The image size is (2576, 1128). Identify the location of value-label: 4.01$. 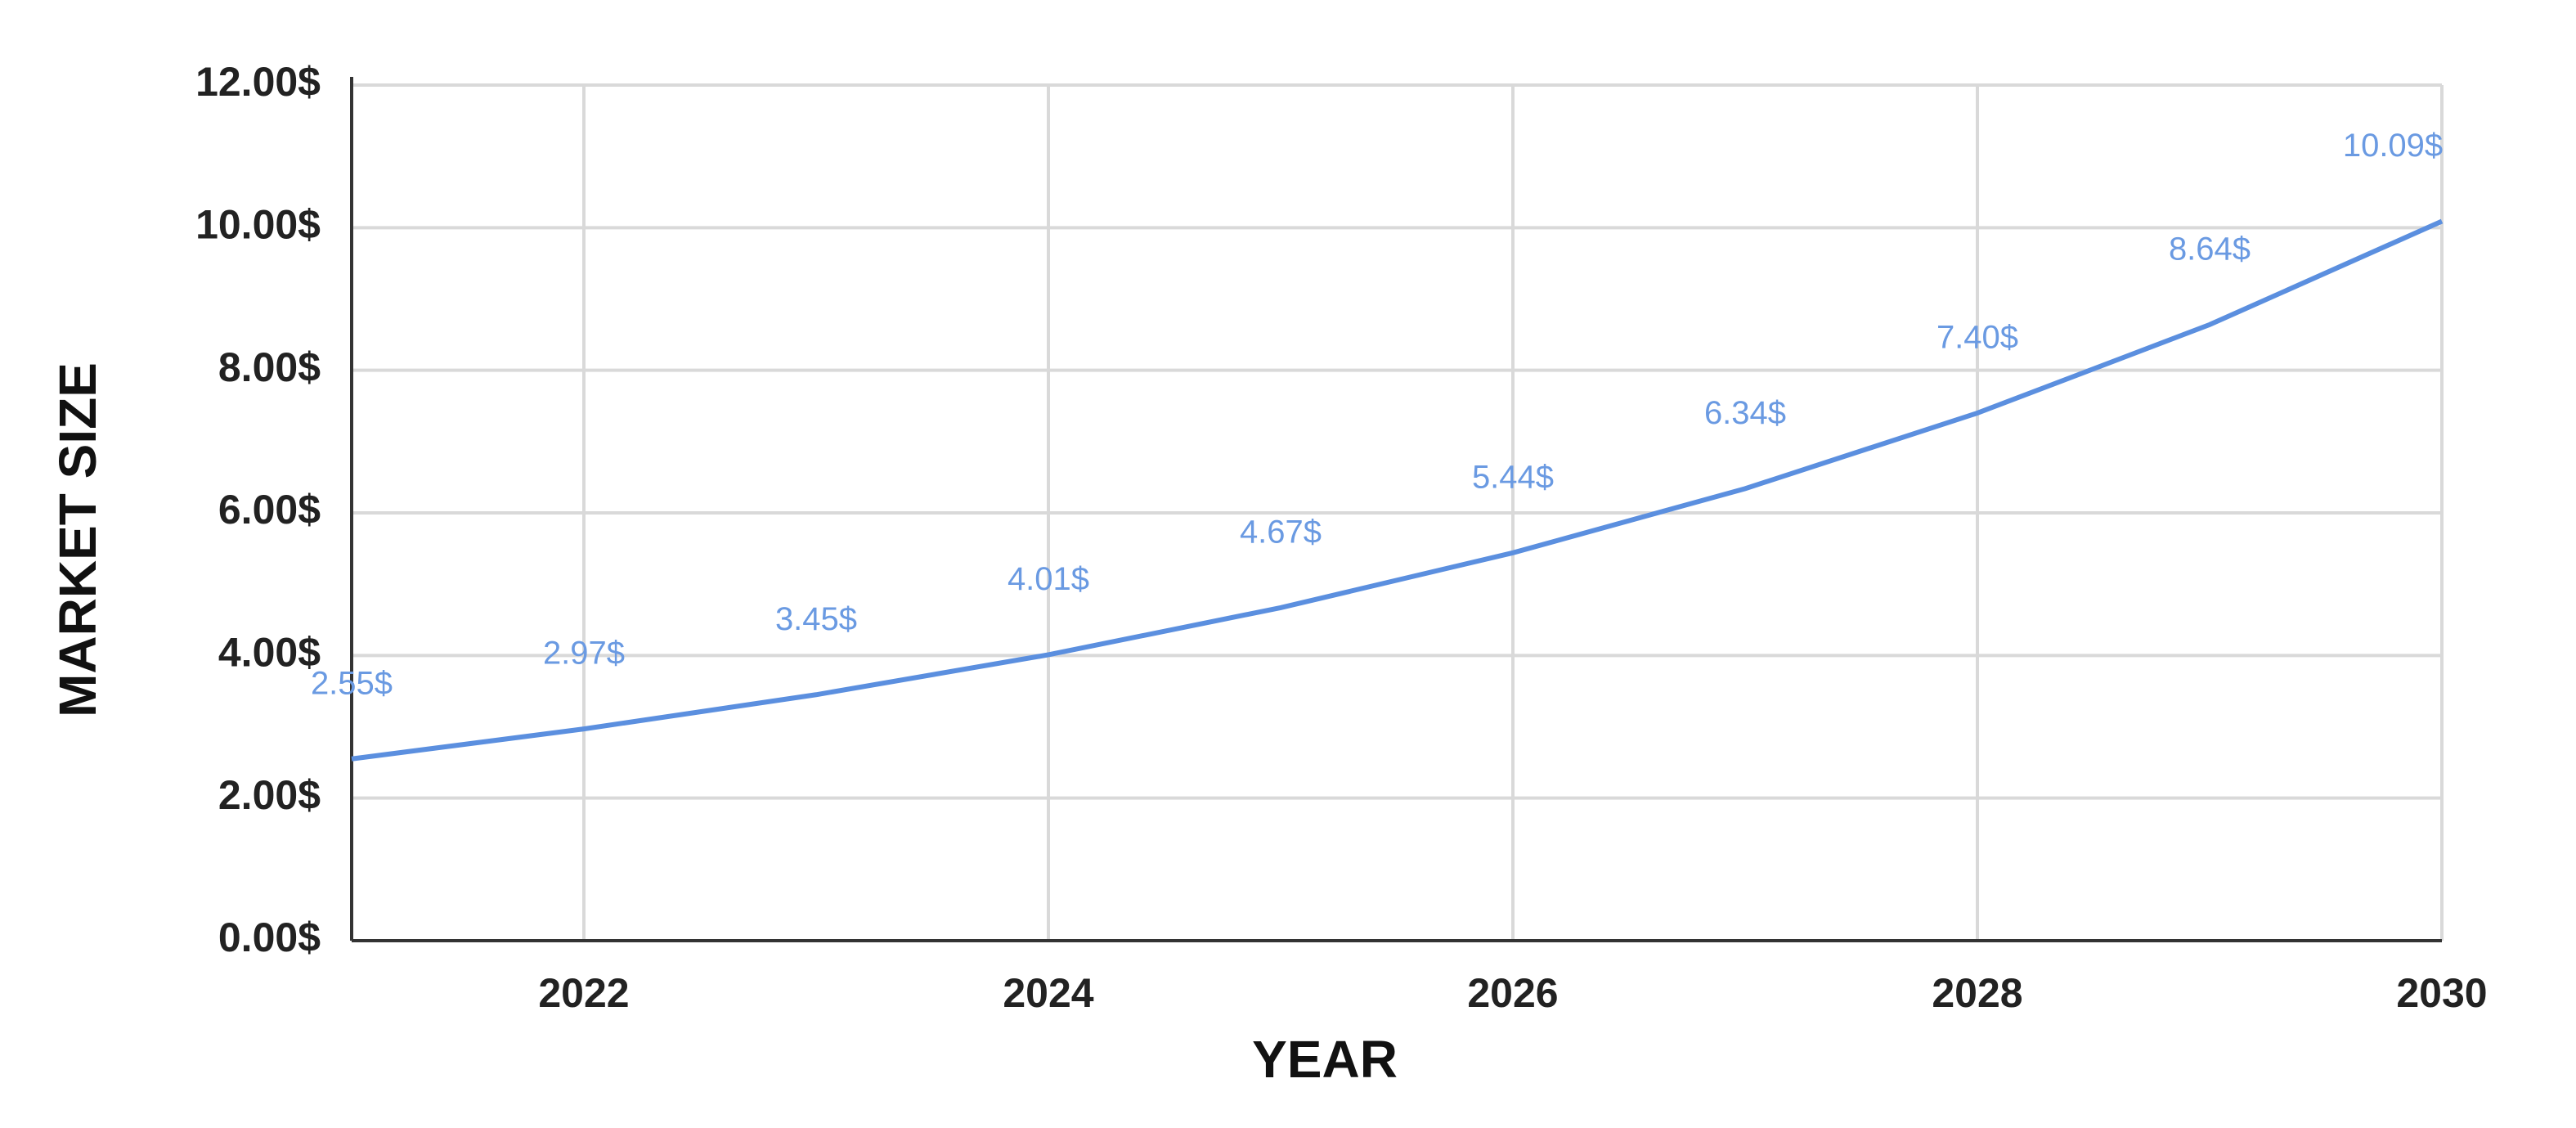
(1048, 579).